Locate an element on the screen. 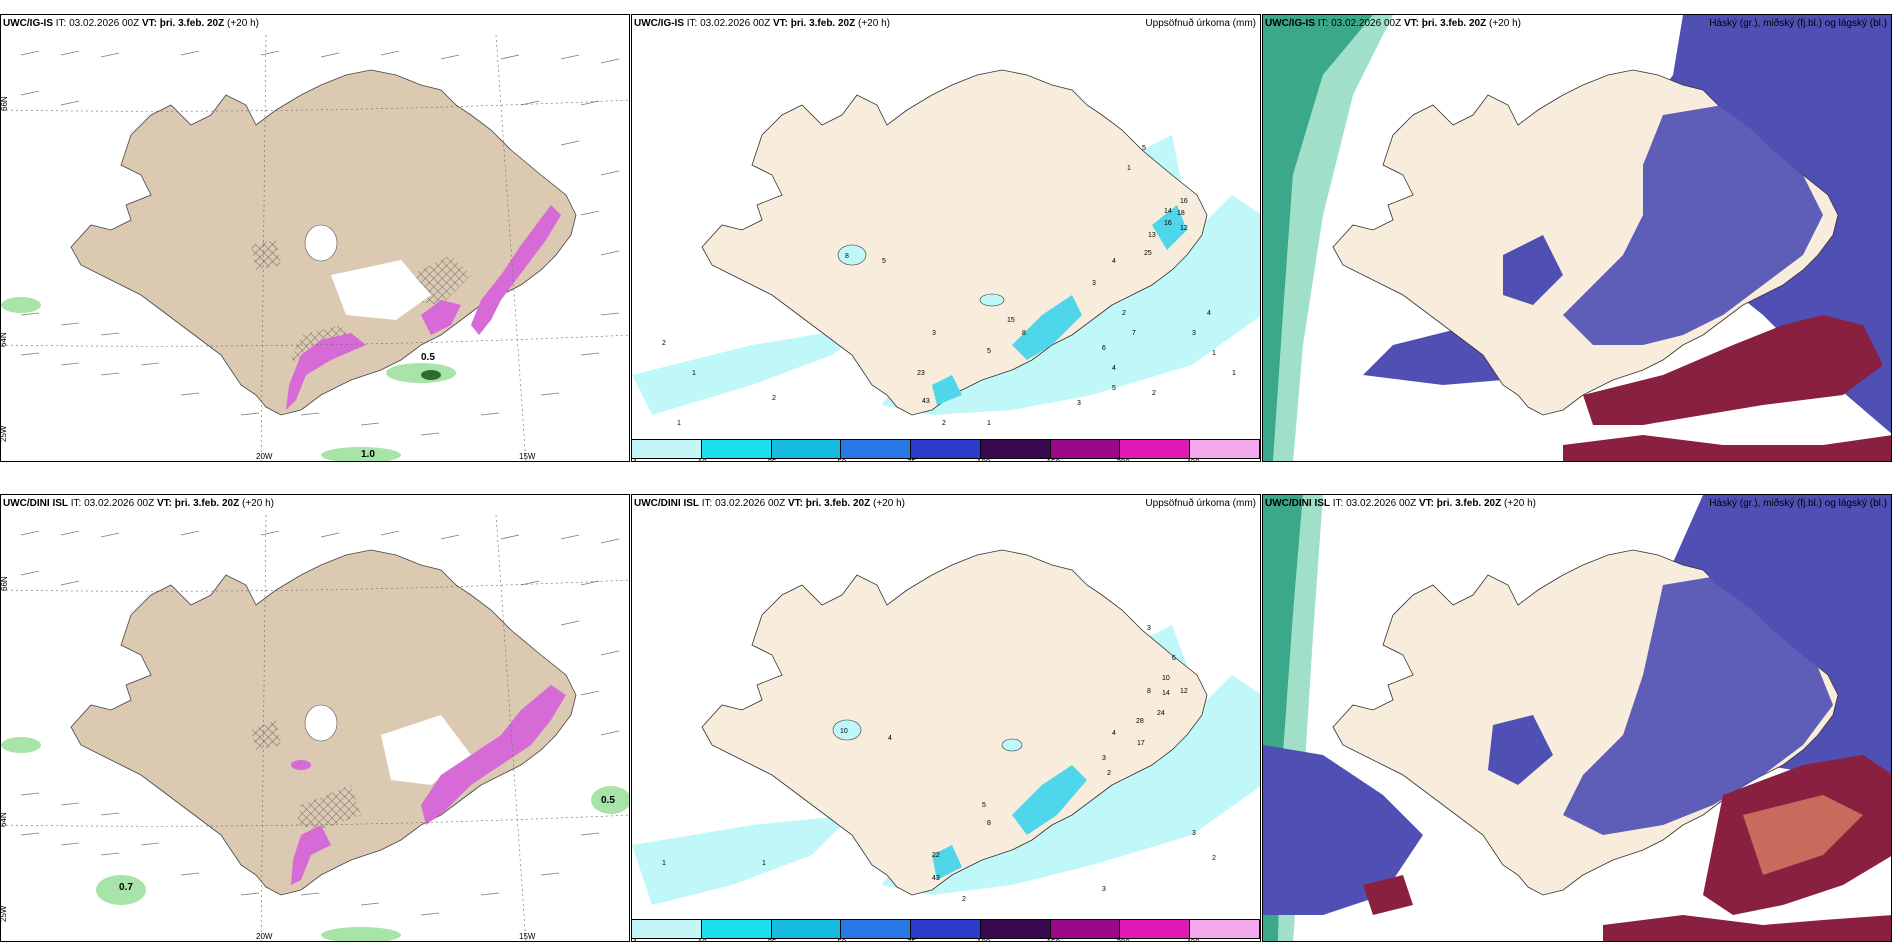 The image size is (1900, 950). svg-text: 7 is located at coordinates (1134, 333).